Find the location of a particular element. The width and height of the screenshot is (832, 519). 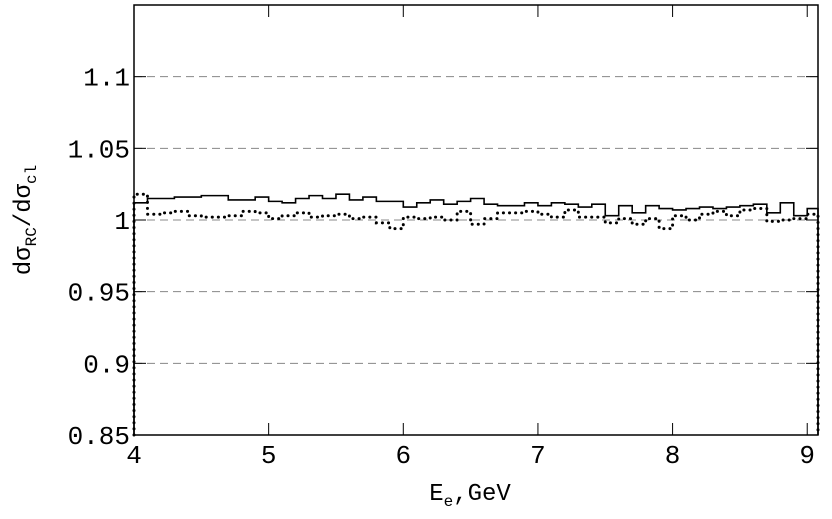

y-tick-label: 1.05 is located at coordinates (99, 150).